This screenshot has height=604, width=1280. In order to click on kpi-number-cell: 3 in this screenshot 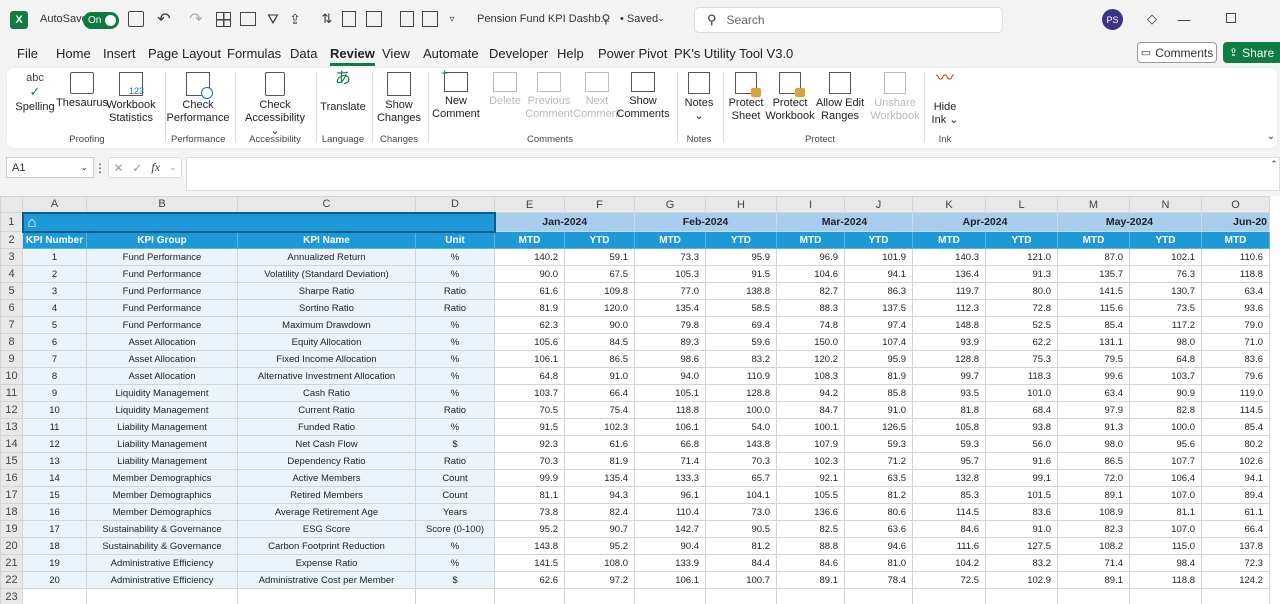, I will do `click(54, 291)`.